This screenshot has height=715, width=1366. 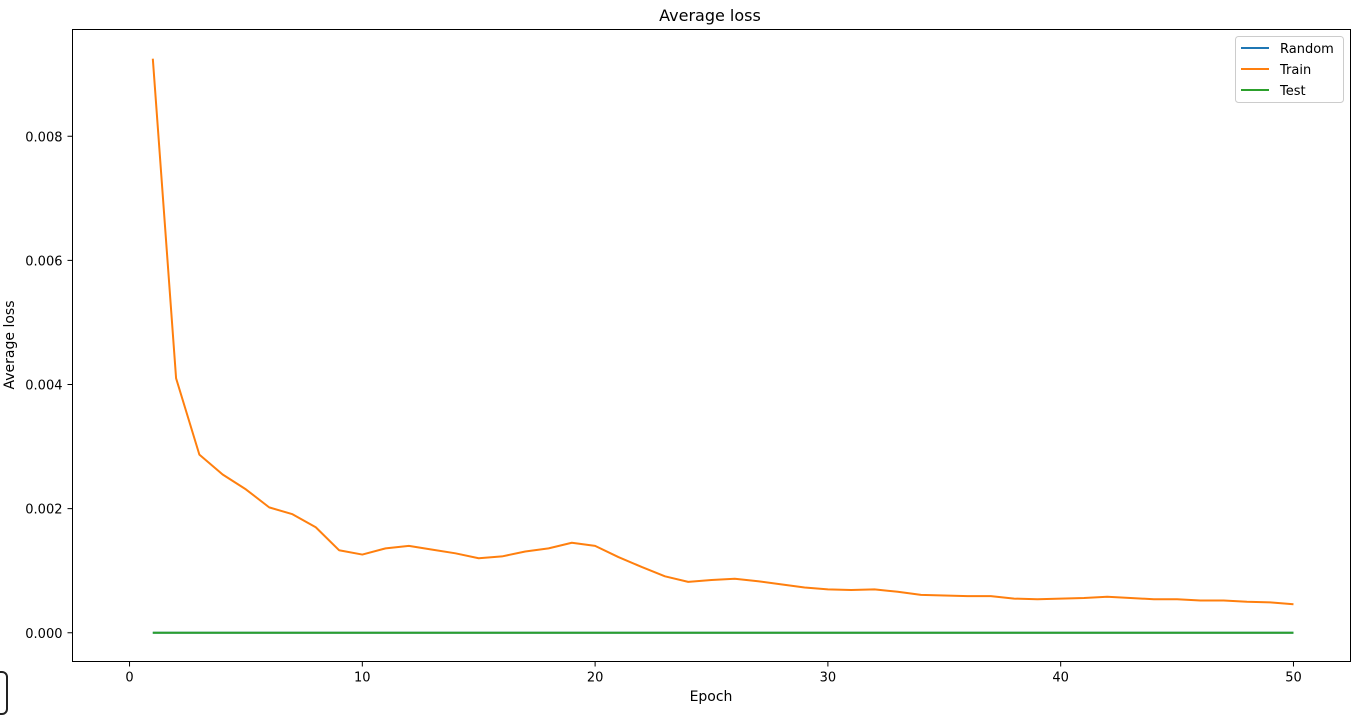 I want to click on x-tick-label: 40, so click(x=1060, y=678).